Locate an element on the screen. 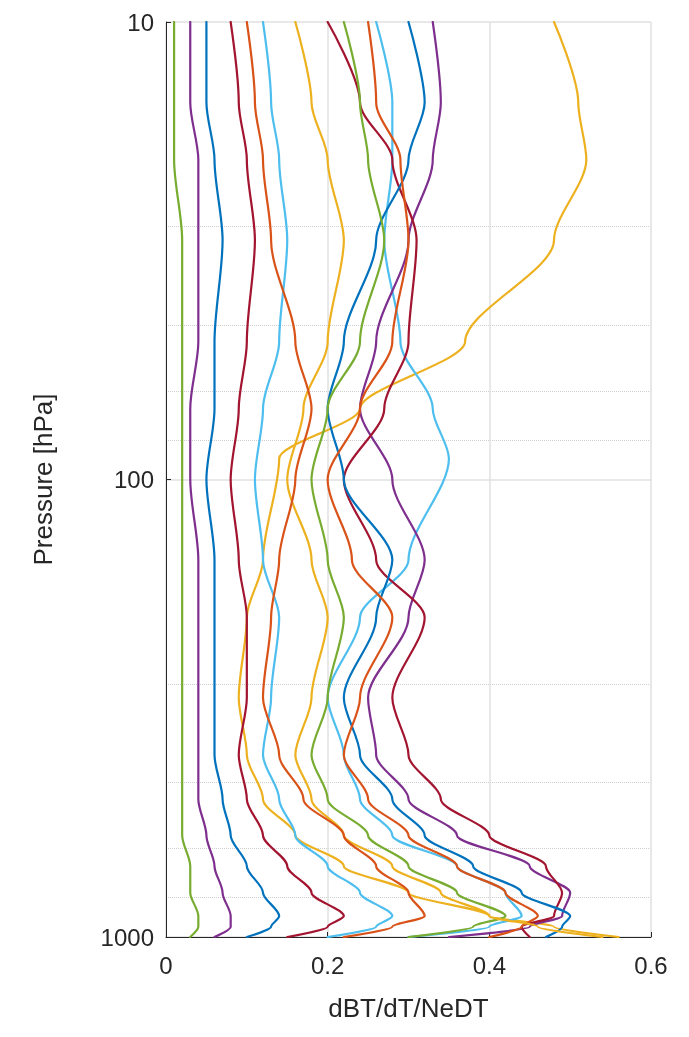  y-tick-label: 100 is located at coordinates (133, 479).